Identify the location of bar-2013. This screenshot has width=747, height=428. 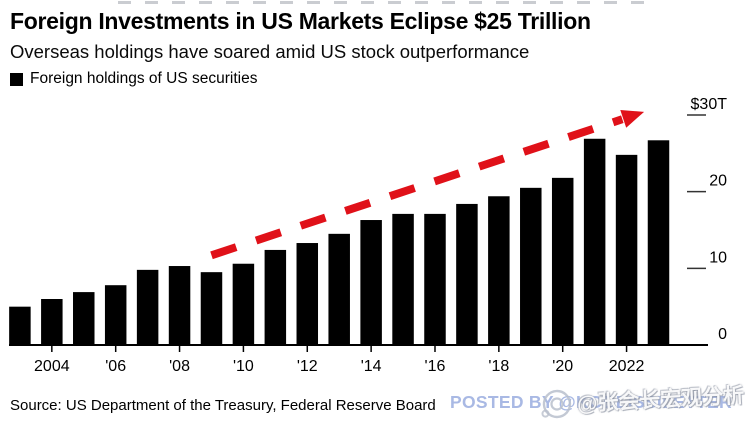
(339, 289).